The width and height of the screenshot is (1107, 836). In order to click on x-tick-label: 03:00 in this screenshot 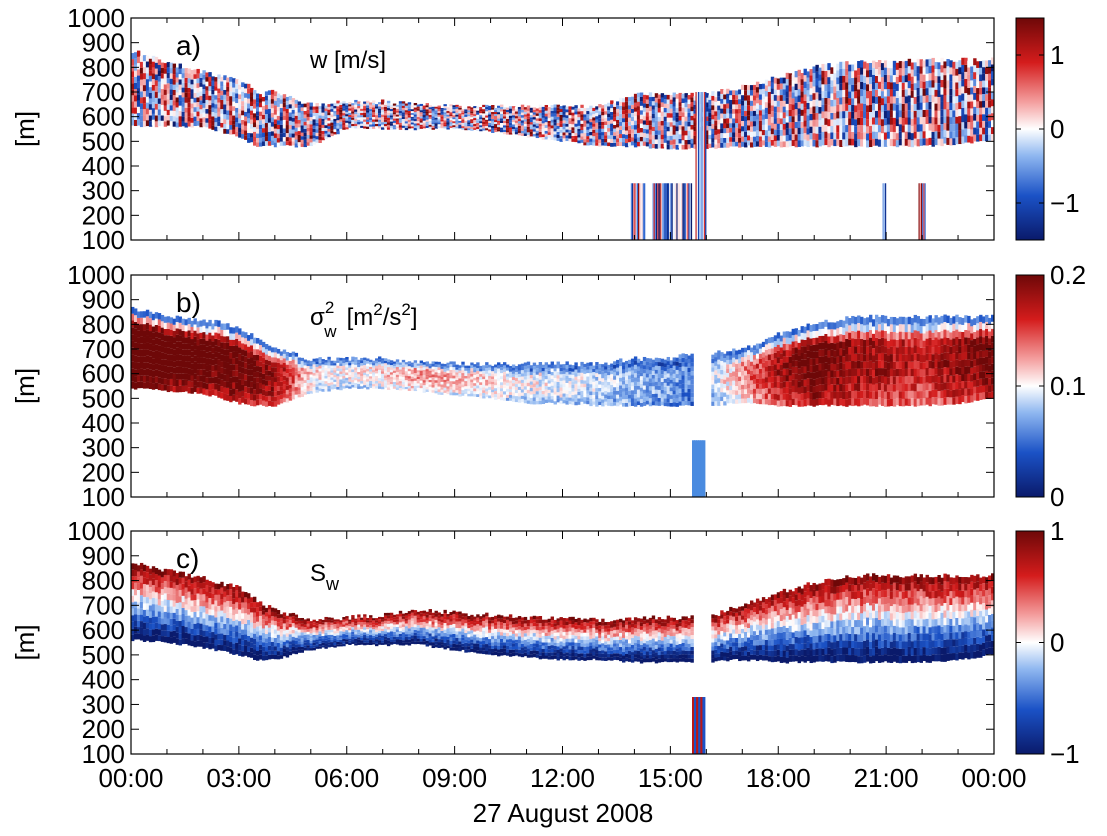, I will do `click(238, 778)`.